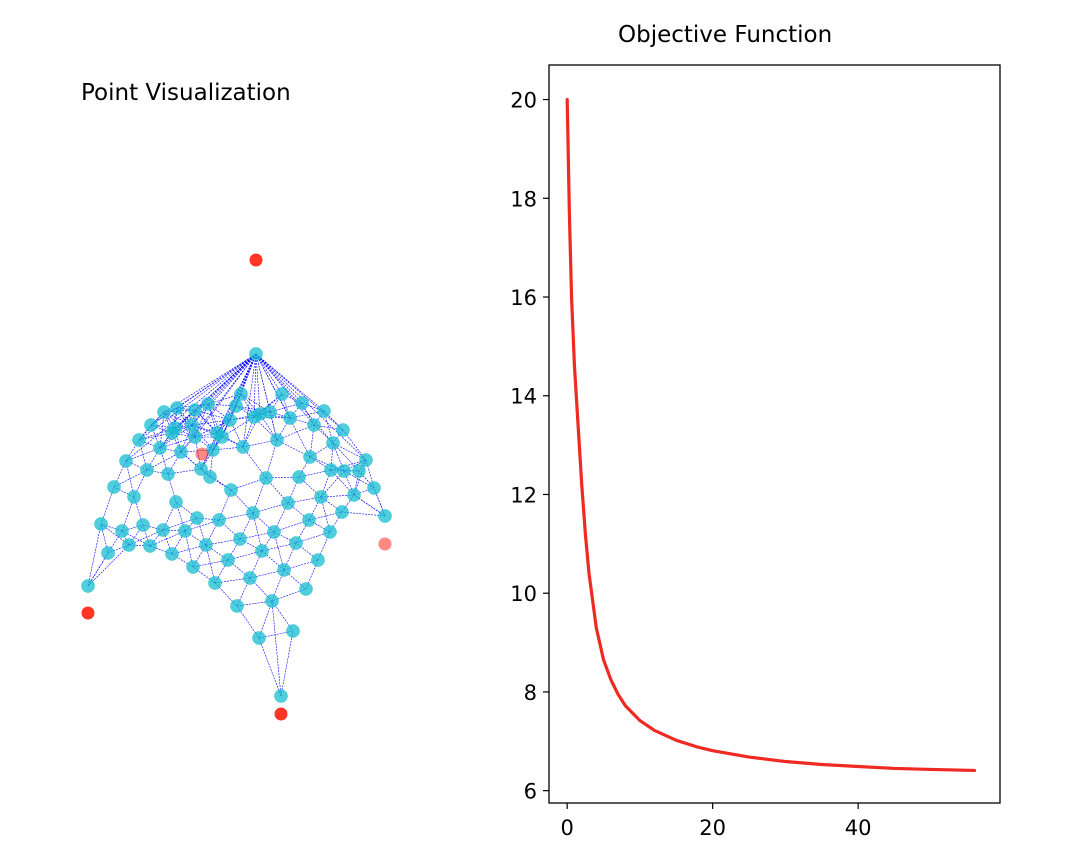  I want to click on x-tick-label: 40, so click(858, 828).